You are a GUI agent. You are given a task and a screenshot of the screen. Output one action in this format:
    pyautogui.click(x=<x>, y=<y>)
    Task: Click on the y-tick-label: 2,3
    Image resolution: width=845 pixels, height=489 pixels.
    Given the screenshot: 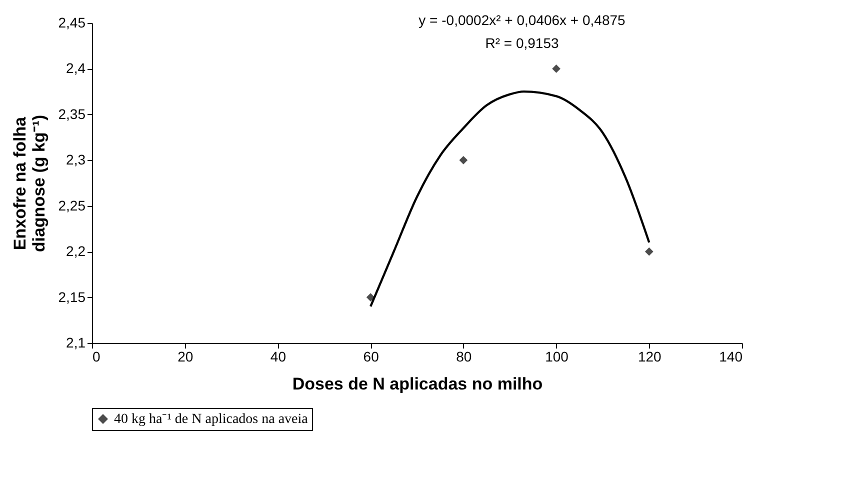 What is the action you would take?
    pyautogui.click(x=76, y=160)
    